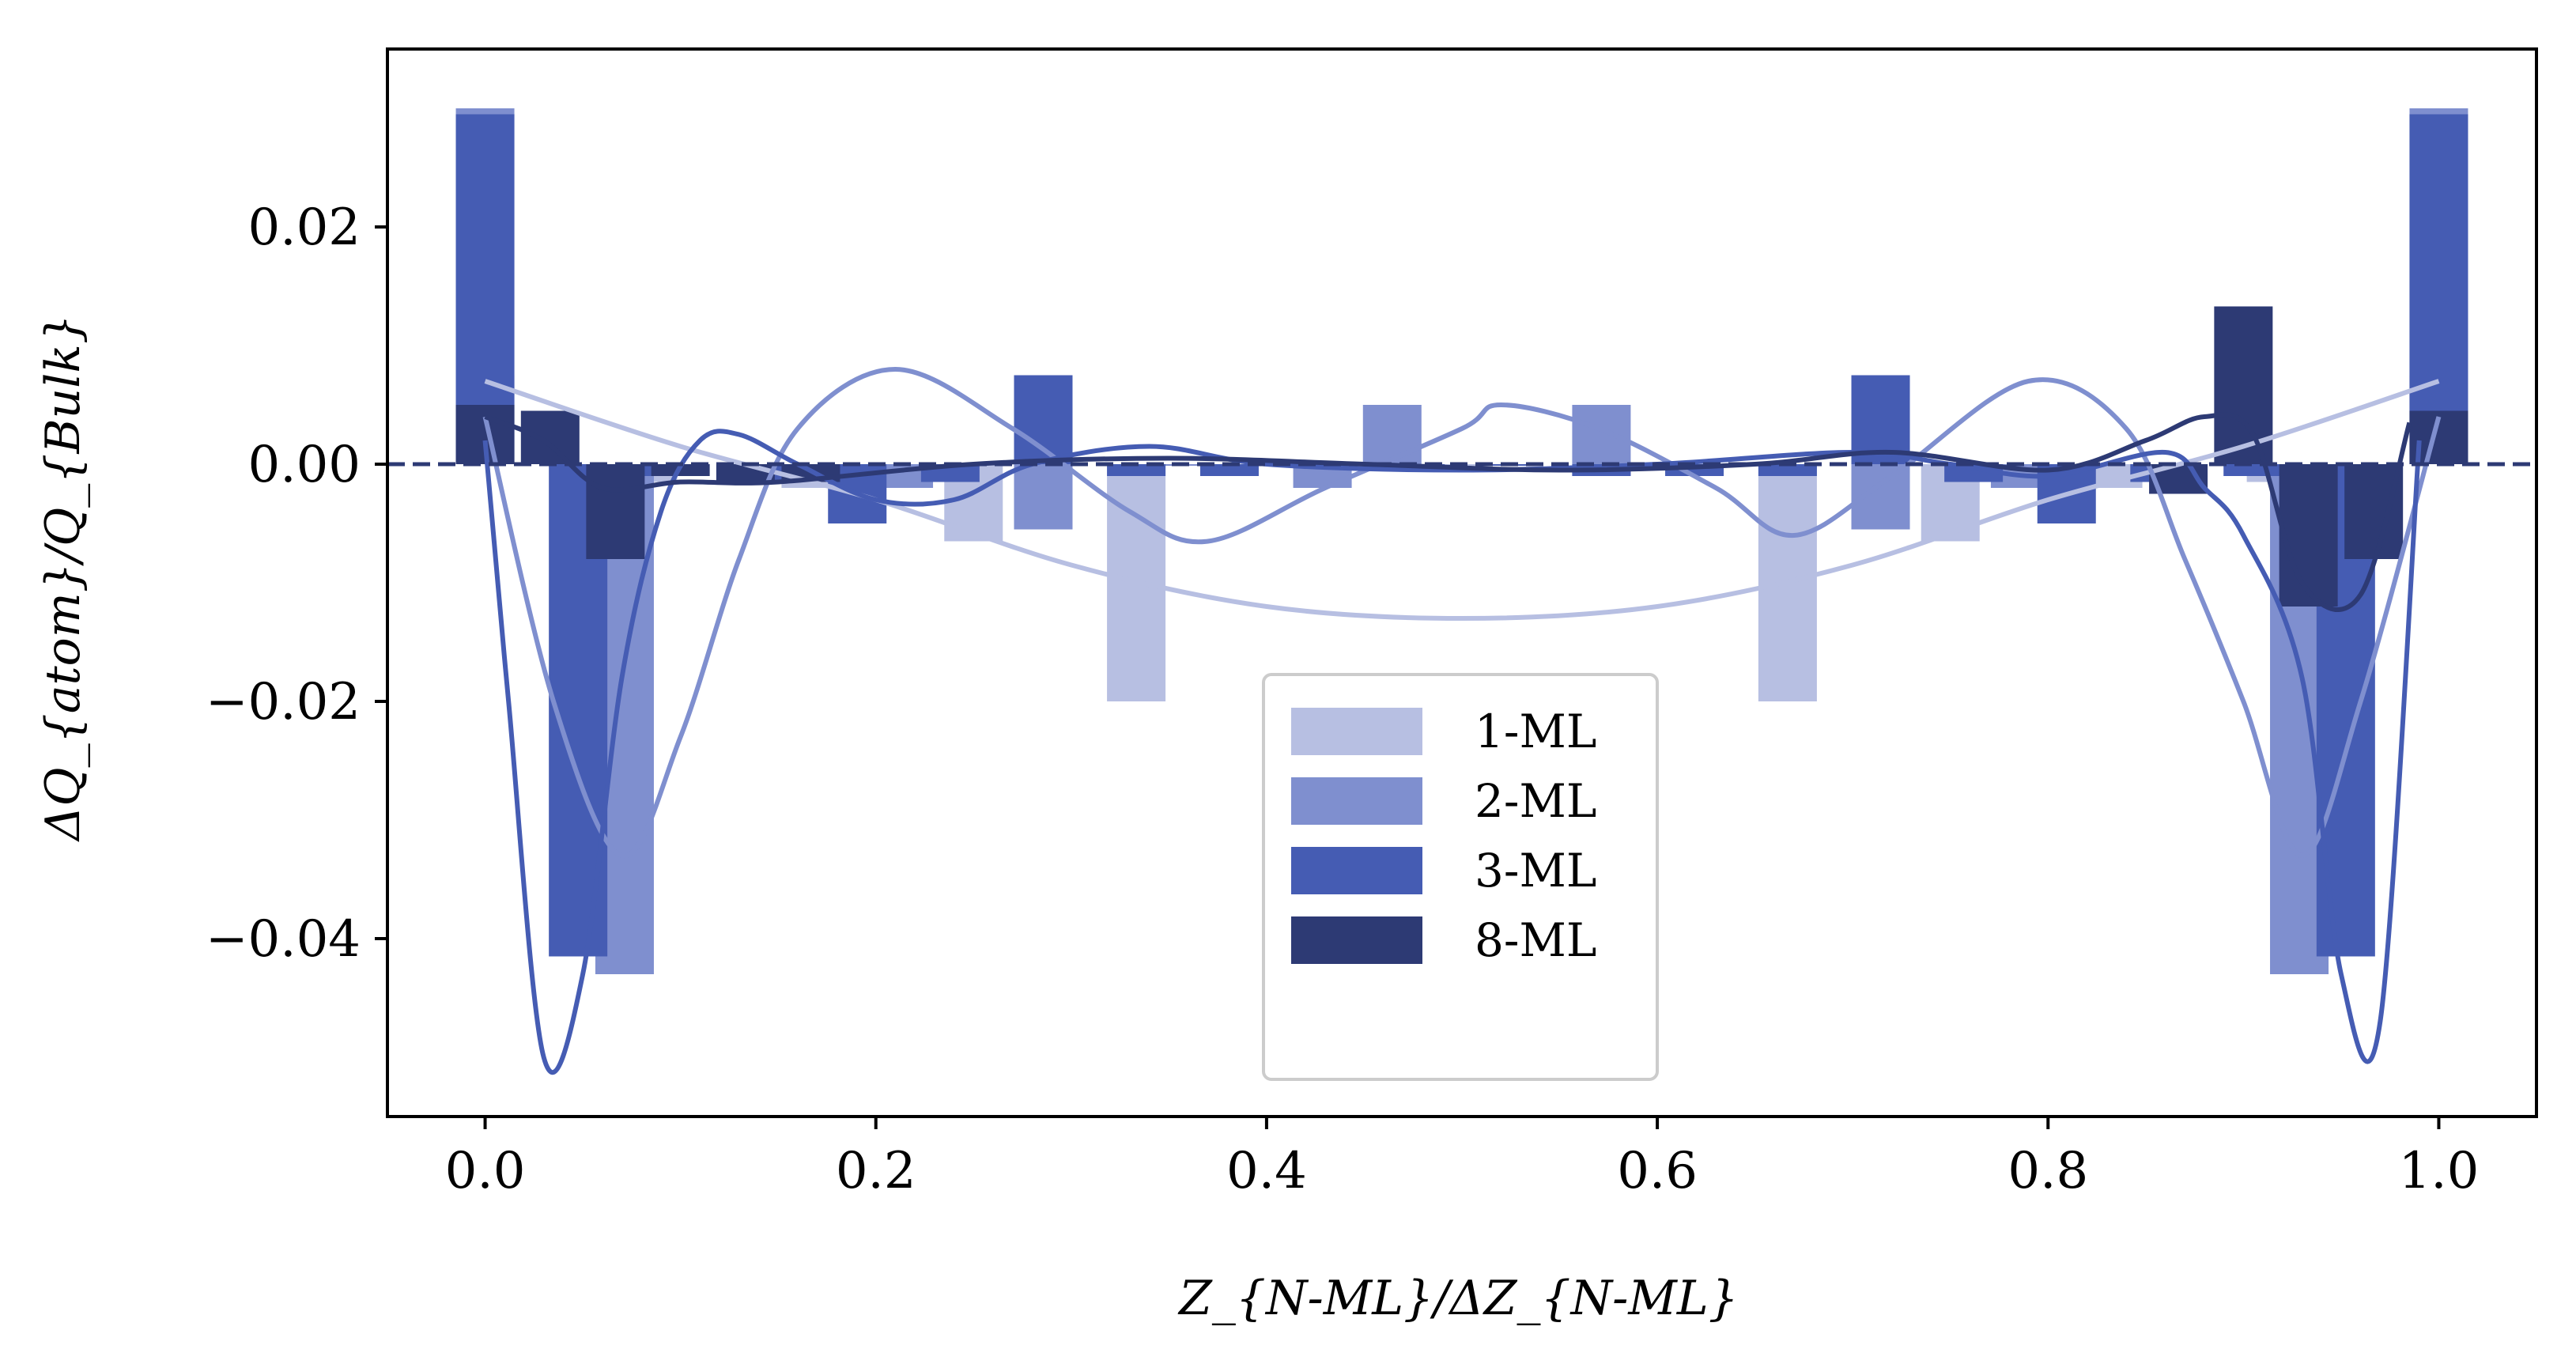 The height and width of the screenshot is (1368, 2576). I want to click on y-tick-label: 0.02, so click(304, 227).